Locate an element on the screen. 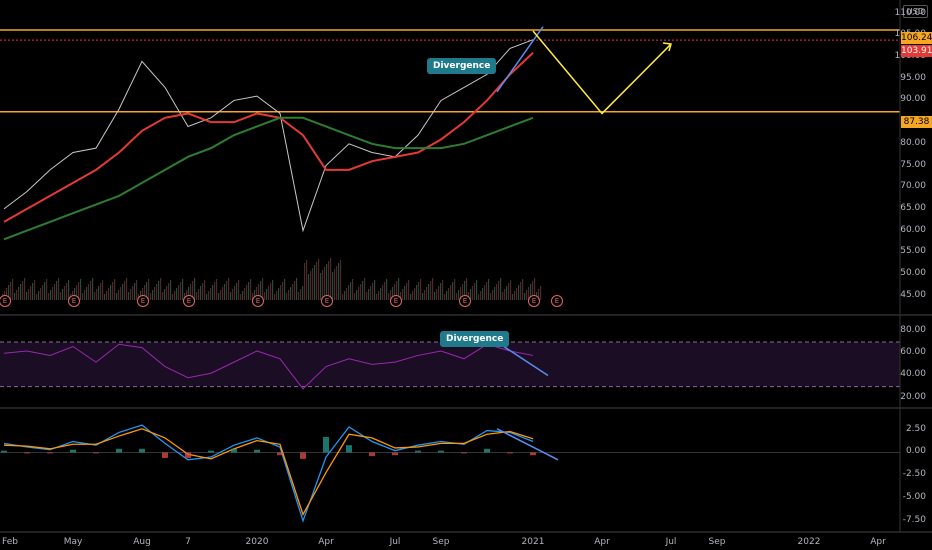  currency-label: USD is located at coordinates (915, 11).